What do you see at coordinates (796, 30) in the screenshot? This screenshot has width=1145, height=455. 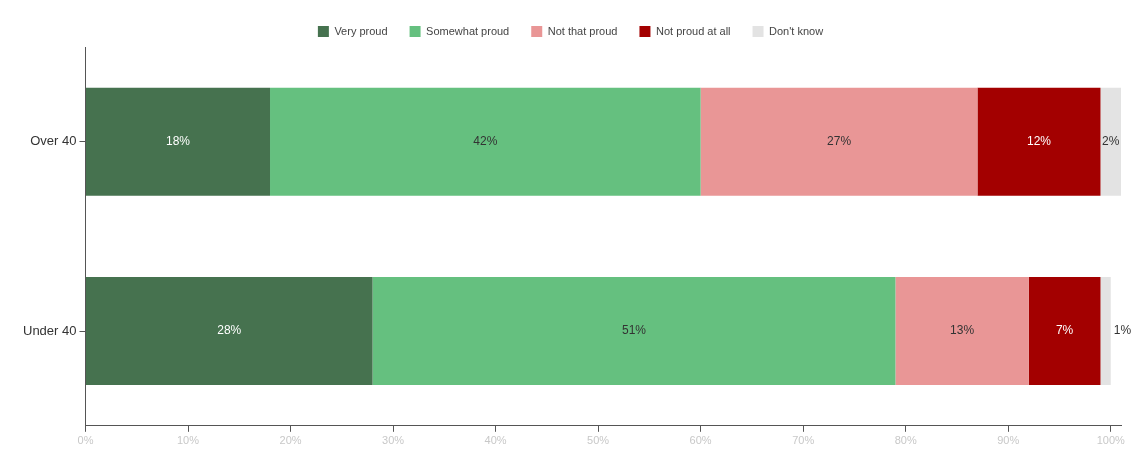 I see `legend-label: Don't know` at bounding box center [796, 30].